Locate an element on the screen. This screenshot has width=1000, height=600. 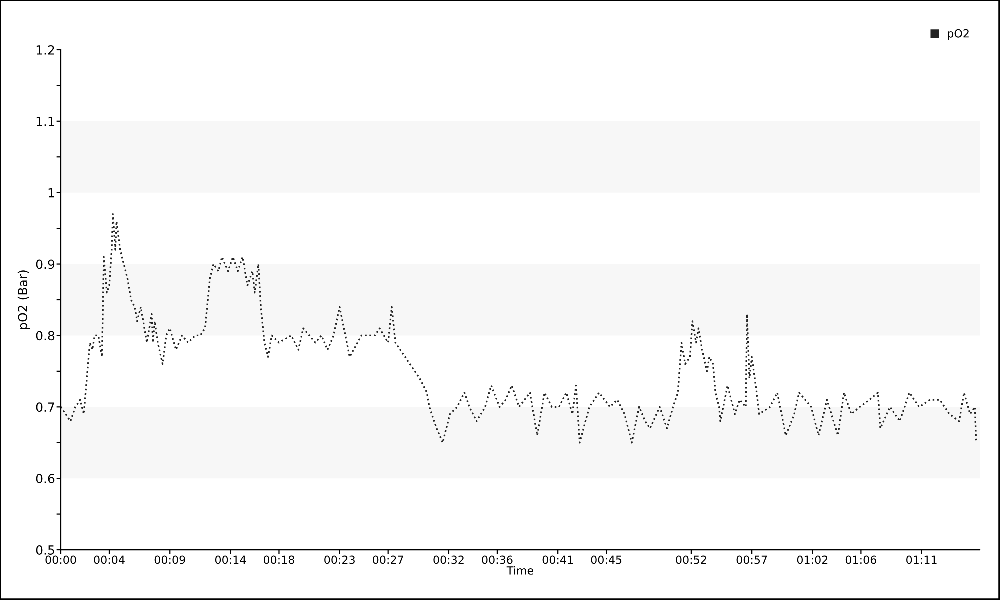
x-tick-label: 00:41 is located at coordinates (558, 560).